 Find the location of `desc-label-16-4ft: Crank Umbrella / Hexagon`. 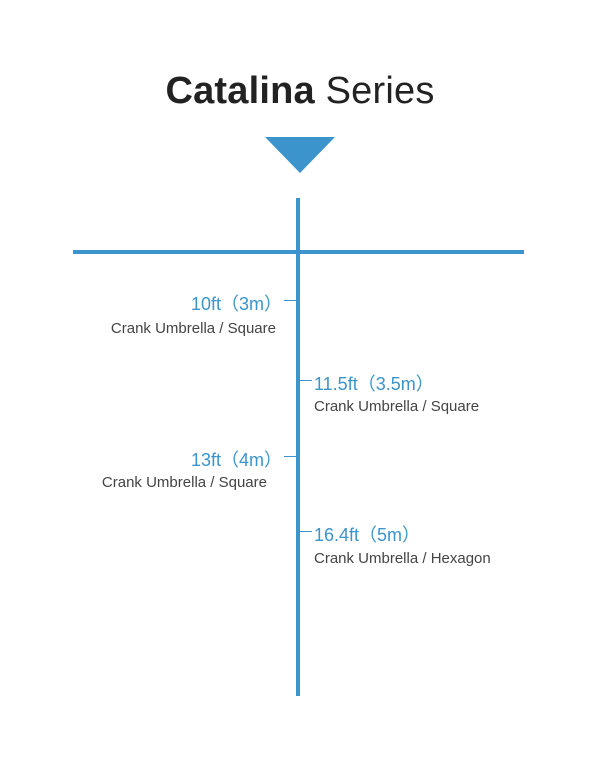

desc-label-16-4ft: Crank Umbrella / Hexagon is located at coordinates (402, 558).